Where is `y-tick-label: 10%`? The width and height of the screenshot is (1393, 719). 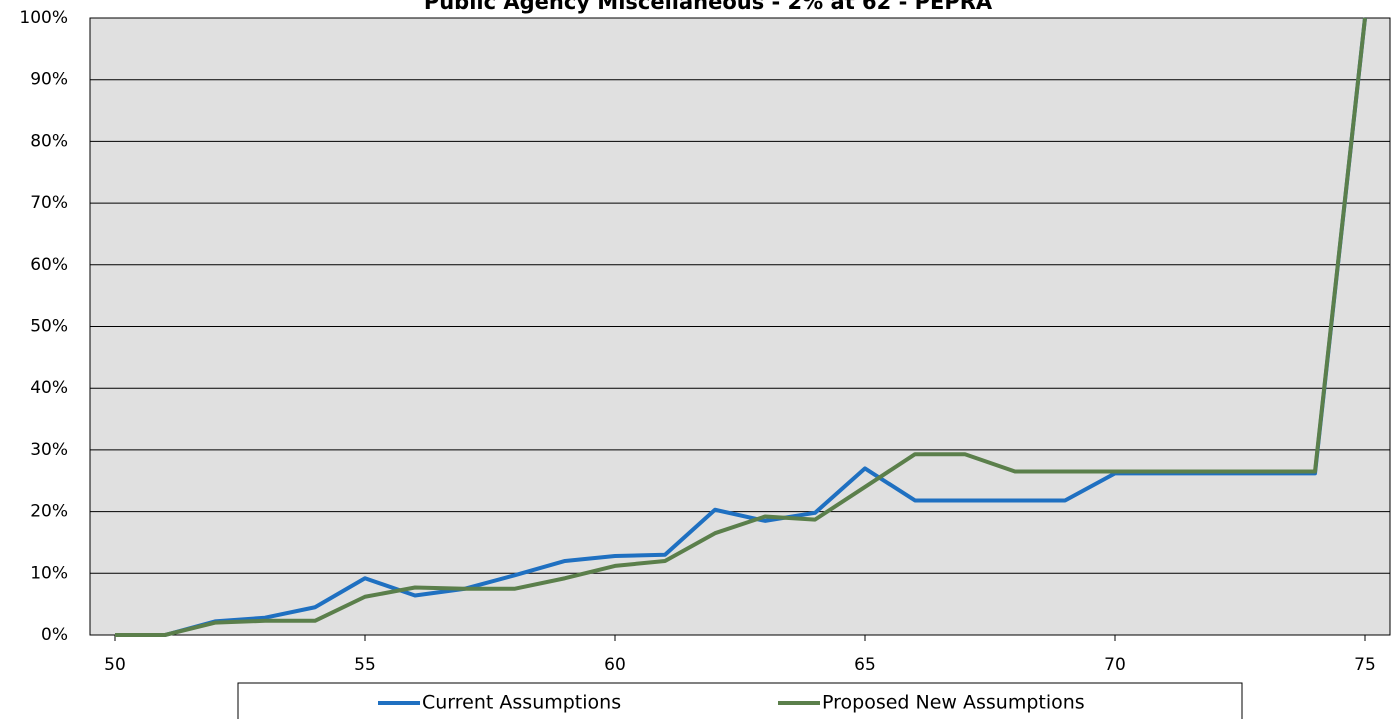
y-tick-label: 10% is located at coordinates (49, 573).